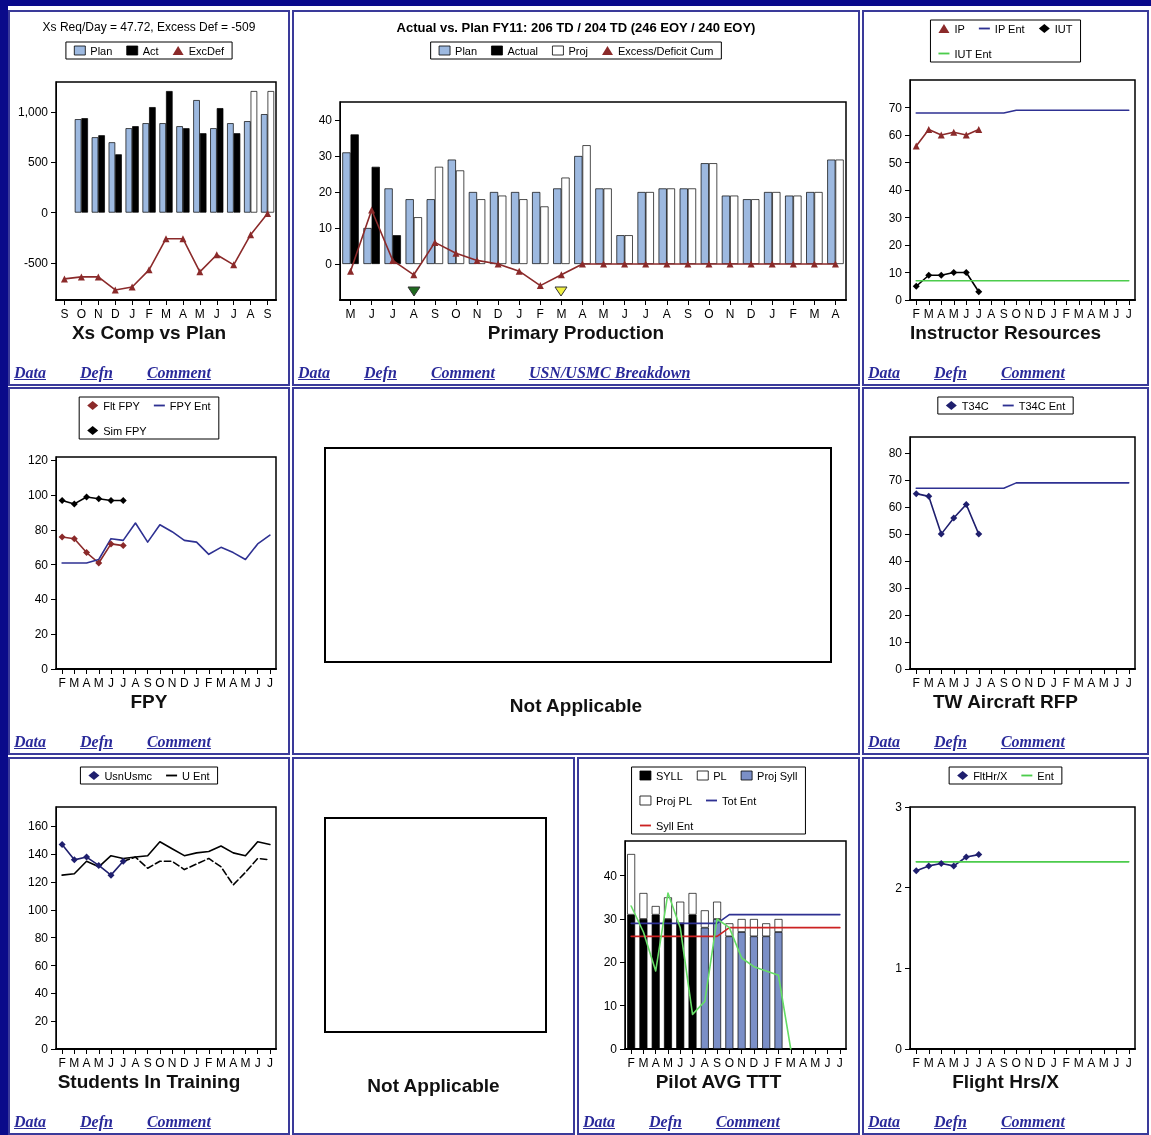  I want to click on legend-label: SYLL, so click(669, 775).